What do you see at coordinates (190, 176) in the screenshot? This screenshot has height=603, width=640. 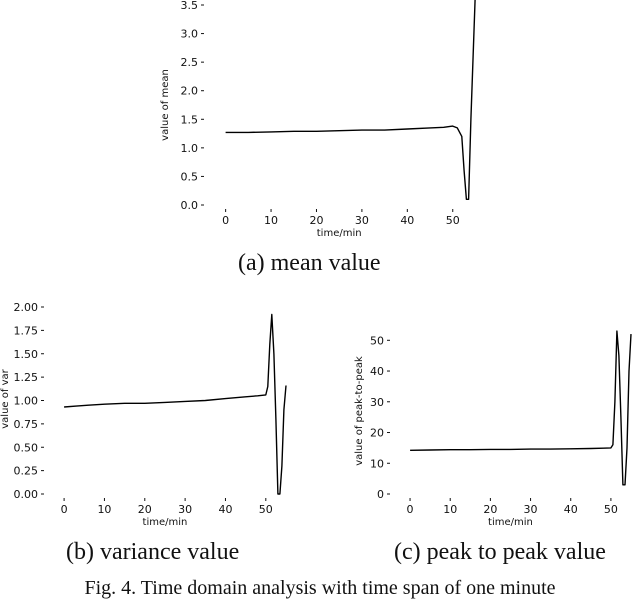 I see `y-tick-label: 0.5` at bounding box center [190, 176].